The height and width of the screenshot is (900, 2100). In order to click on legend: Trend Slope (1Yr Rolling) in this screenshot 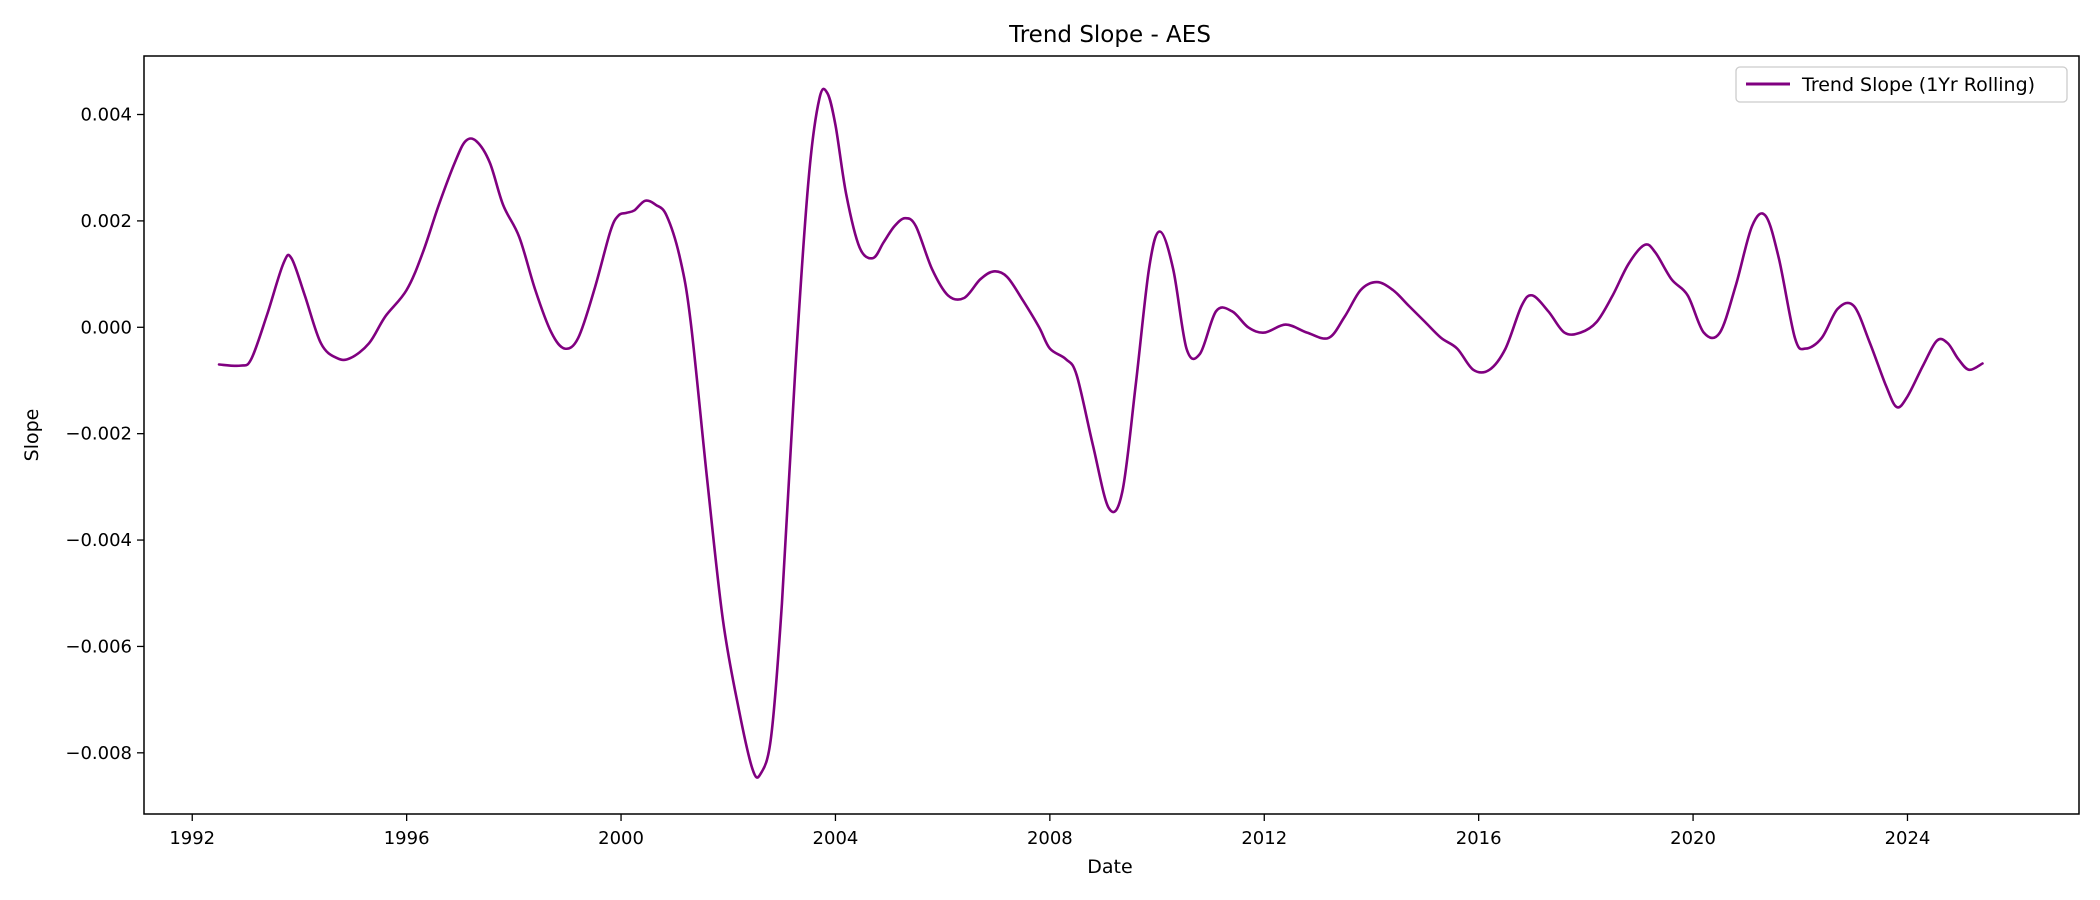, I will do `click(1901, 84)`.